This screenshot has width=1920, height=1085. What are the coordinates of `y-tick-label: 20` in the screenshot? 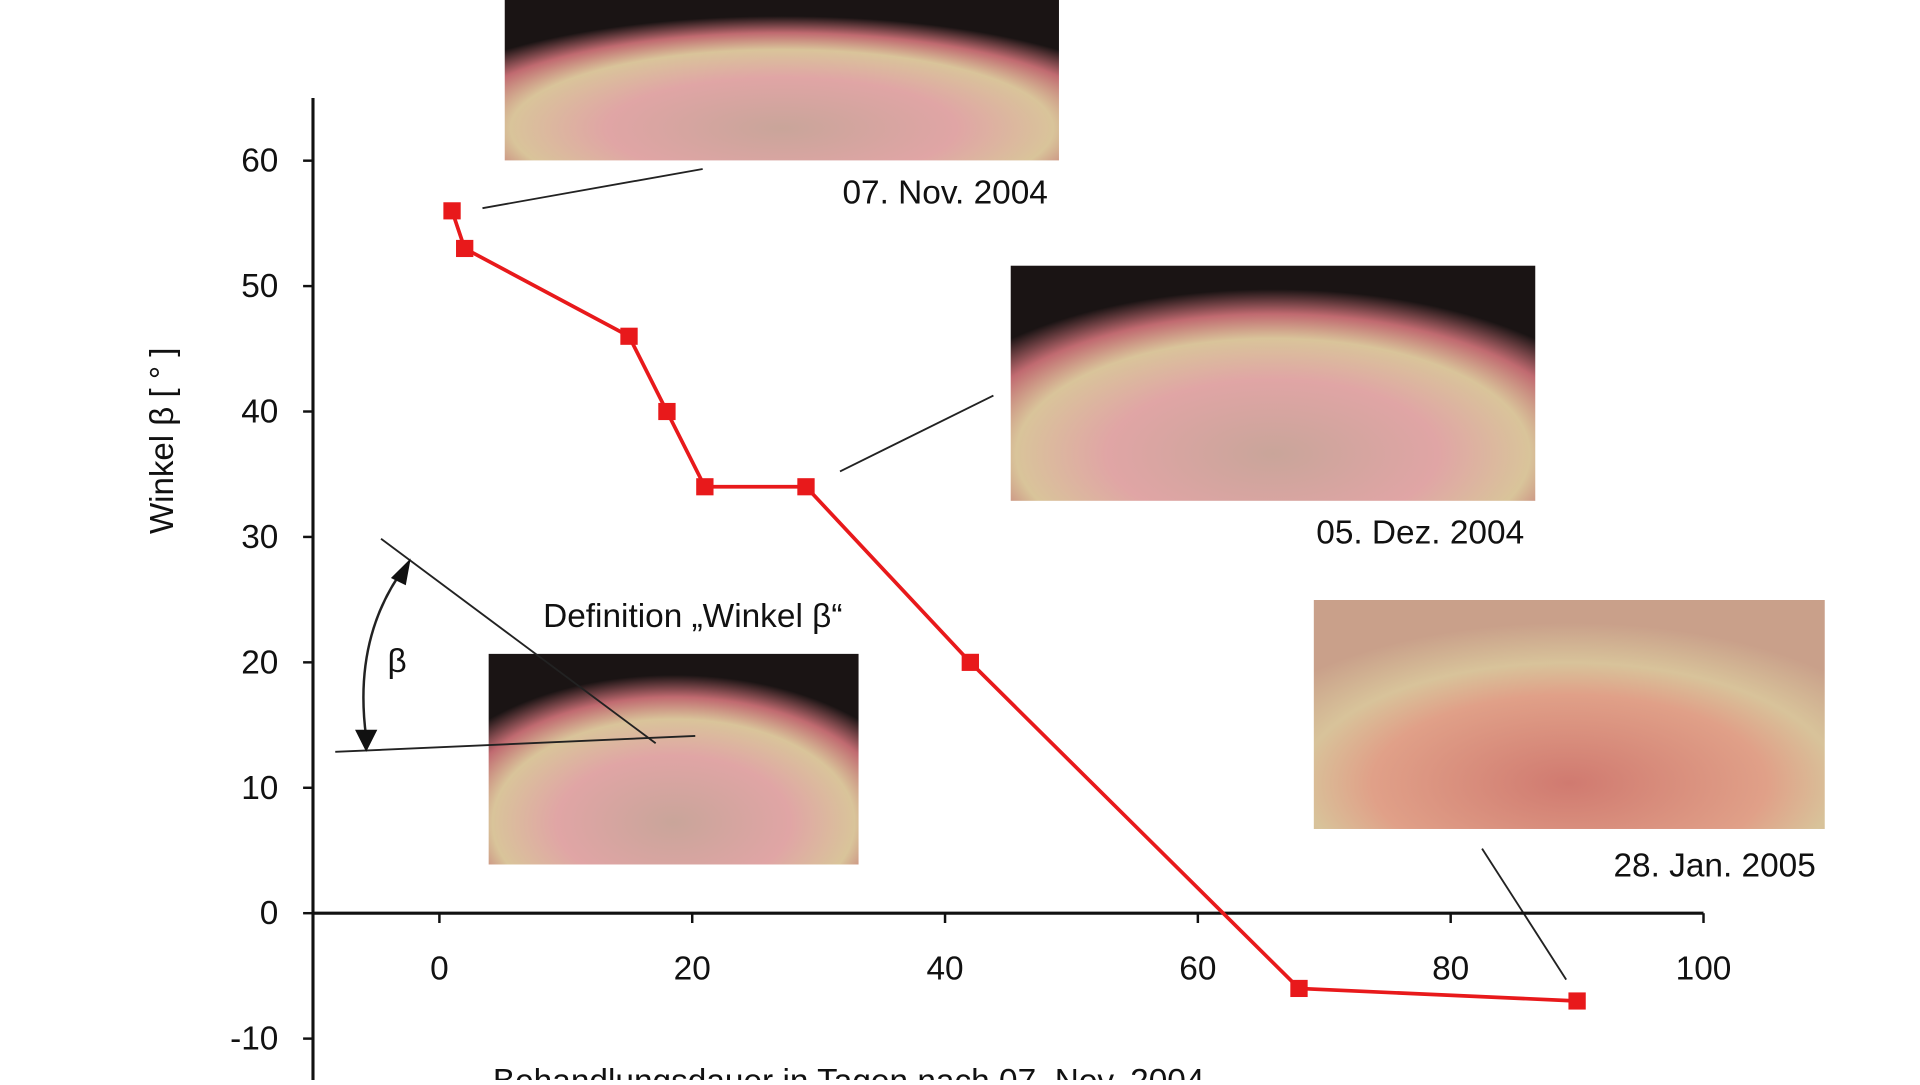 It's located at (259, 663).